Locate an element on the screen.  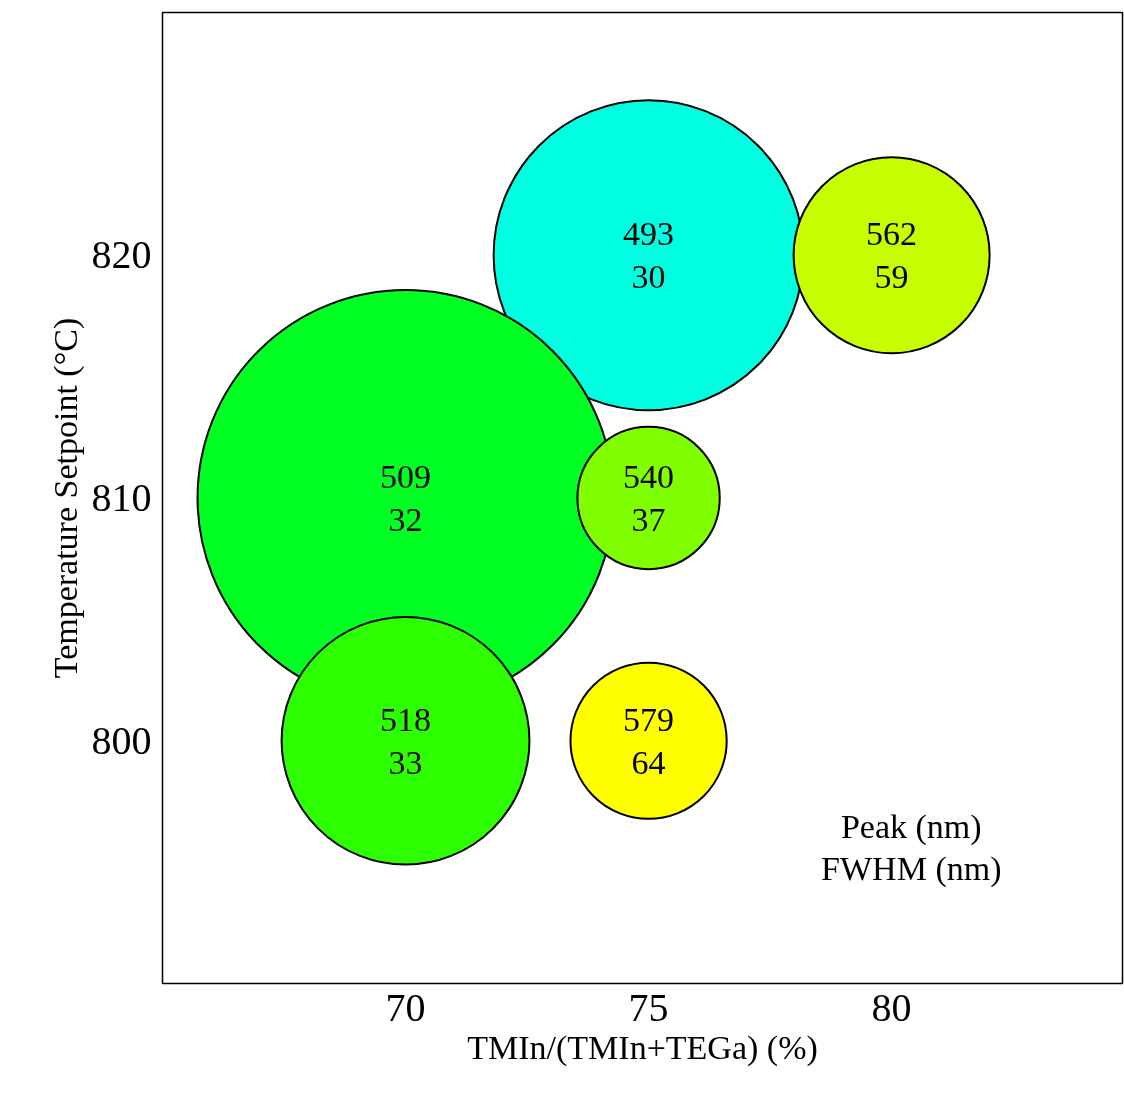
annotation: 518 33 is located at coordinates (406, 740).